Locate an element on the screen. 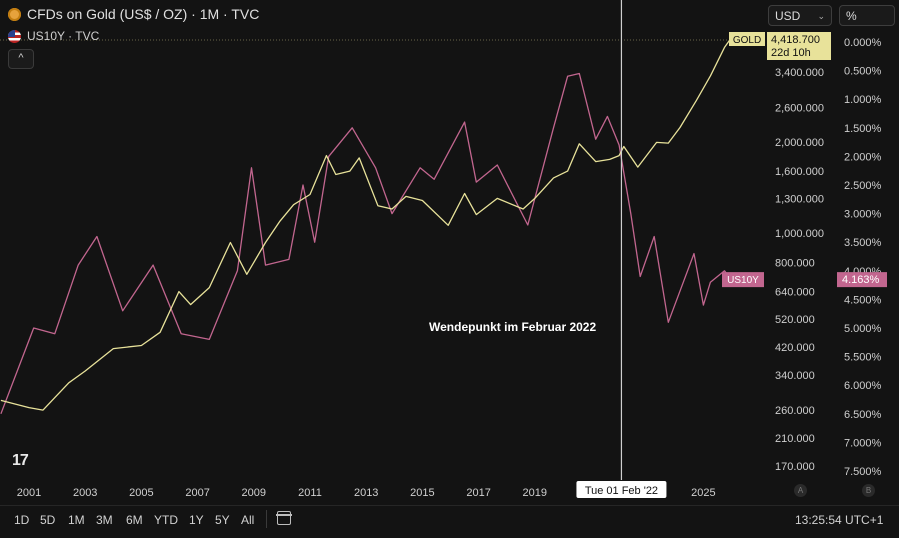 Image resolution: width=899 pixels, height=538 pixels. bottom-toolbar is located at coordinates (449, 521).